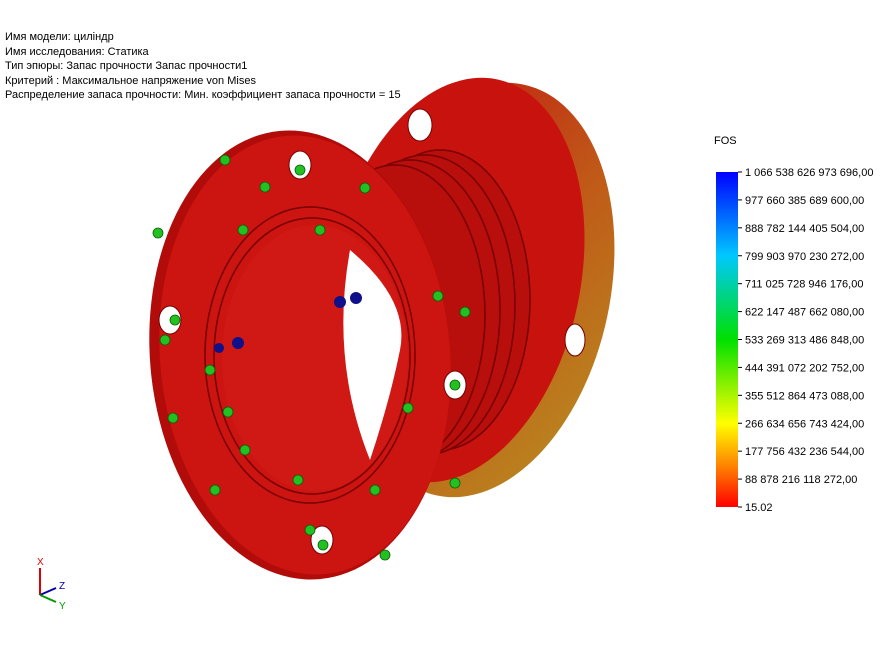 The width and height of the screenshot is (896, 653). What do you see at coordinates (809, 173) in the screenshot?
I see `legend-label: 1 066 538 626 973 696,00` at bounding box center [809, 173].